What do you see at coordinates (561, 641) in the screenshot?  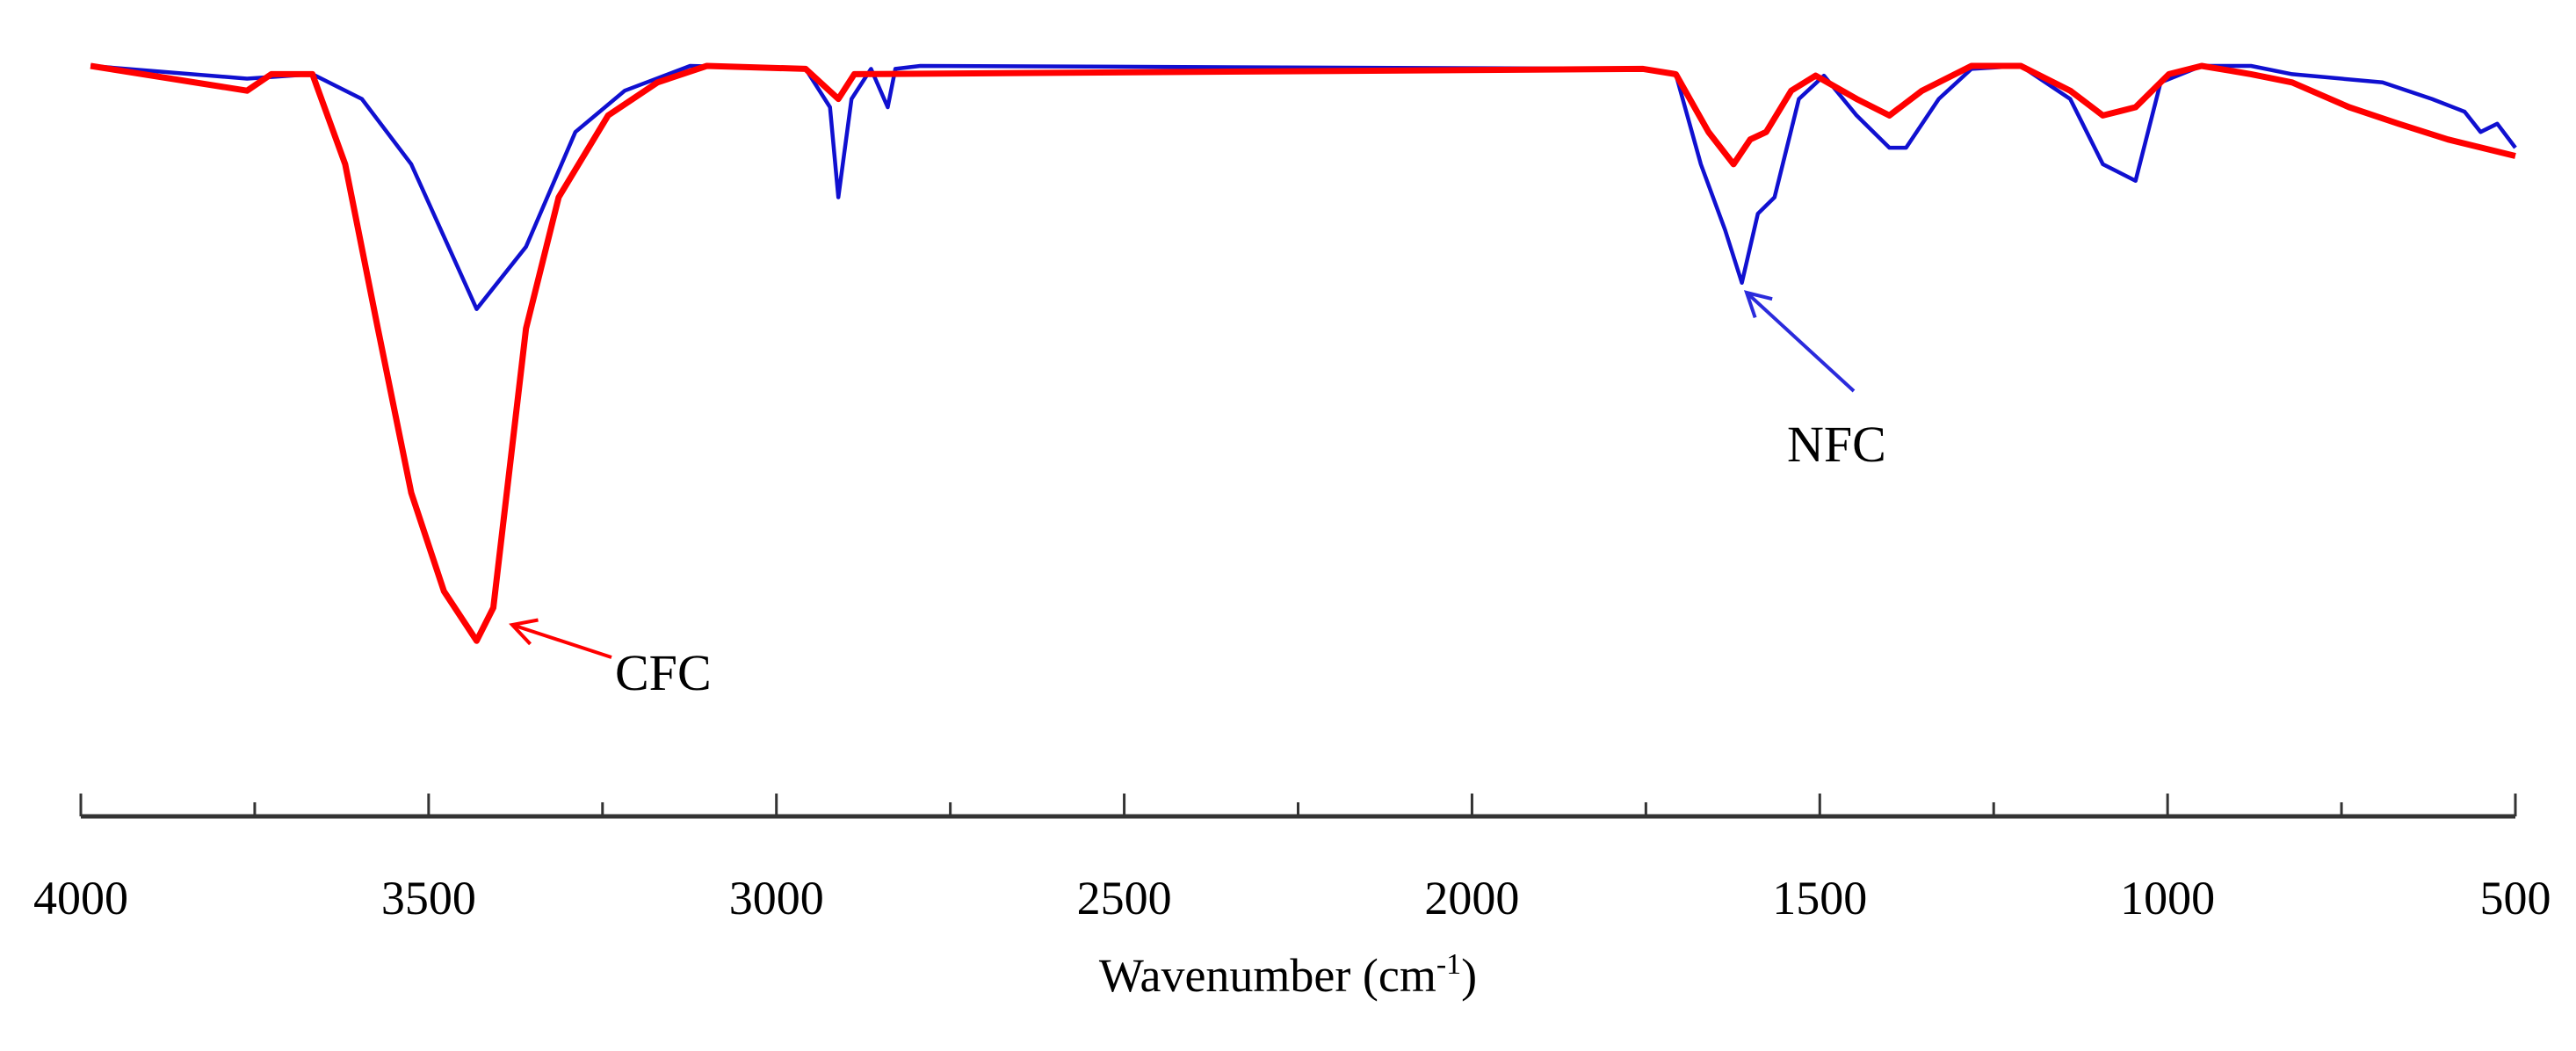 I see `cfc-arrow` at bounding box center [561, 641].